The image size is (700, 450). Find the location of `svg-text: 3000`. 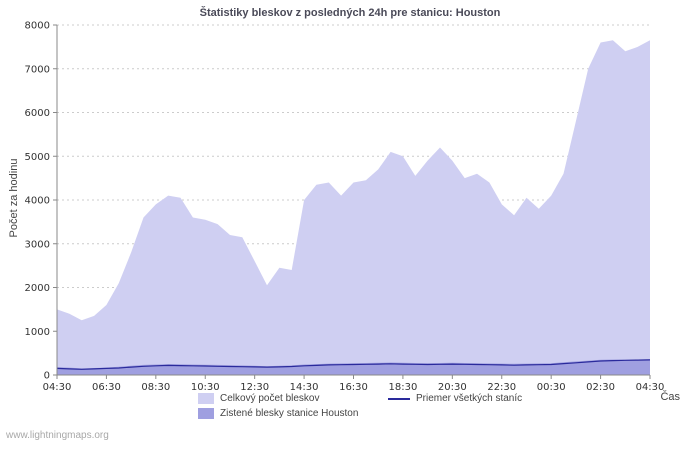

svg-text: 3000 is located at coordinates (37, 244).